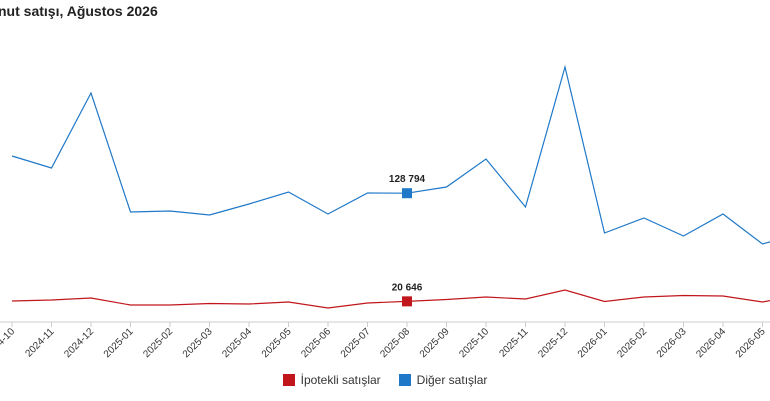 The height and width of the screenshot is (401, 770). Describe the element at coordinates (407, 240) in the screenshot. I see `highlight-markers: 20 646 128 794` at that location.